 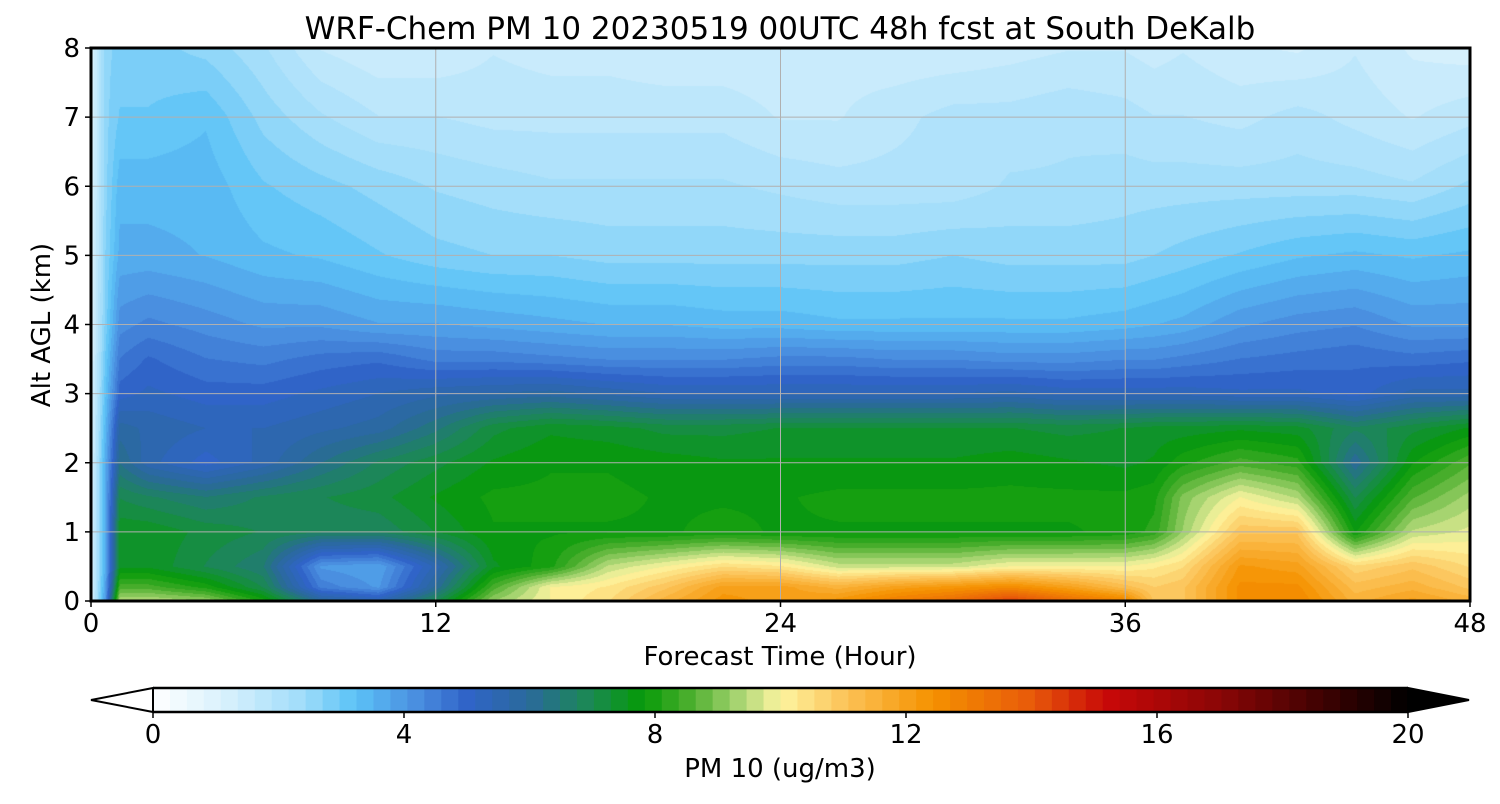 I want to click on y-tick-label: 6, so click(x=71, y=187).